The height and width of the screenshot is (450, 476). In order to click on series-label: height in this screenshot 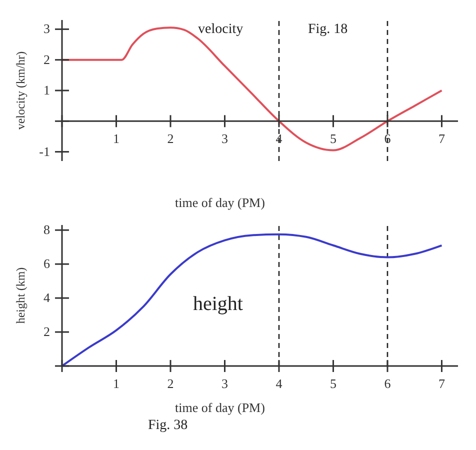, I will do `click(218, 304)`.